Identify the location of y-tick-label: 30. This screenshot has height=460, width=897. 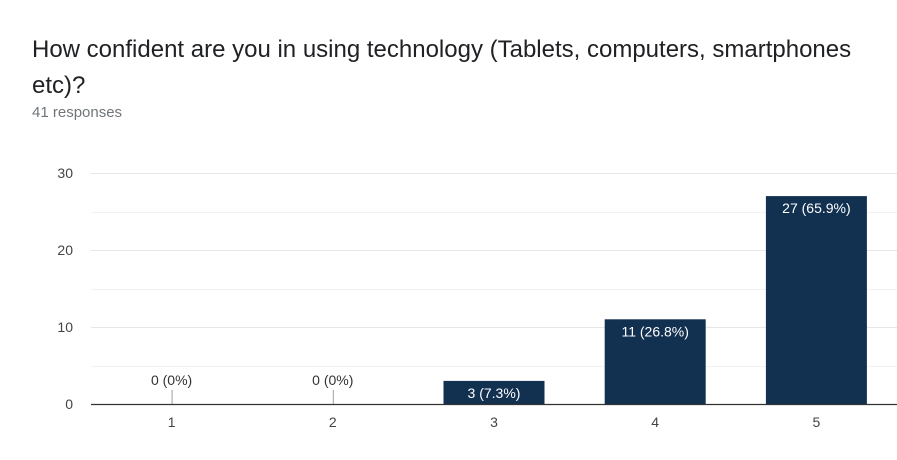
(65, 173).